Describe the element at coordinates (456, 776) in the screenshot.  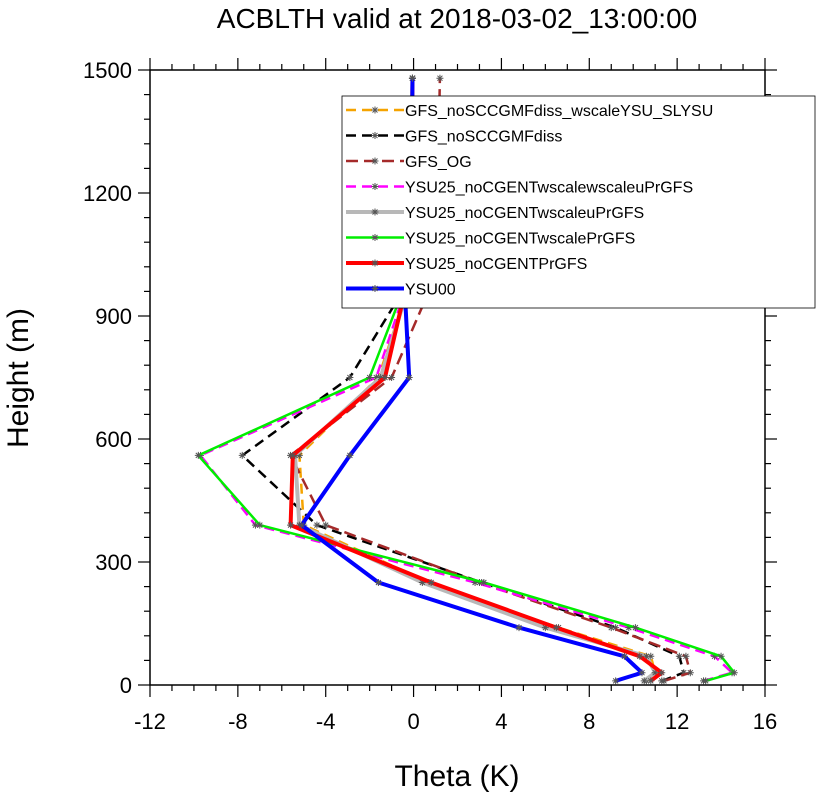
I see `x-axis-title: Theta (K)` at that location.